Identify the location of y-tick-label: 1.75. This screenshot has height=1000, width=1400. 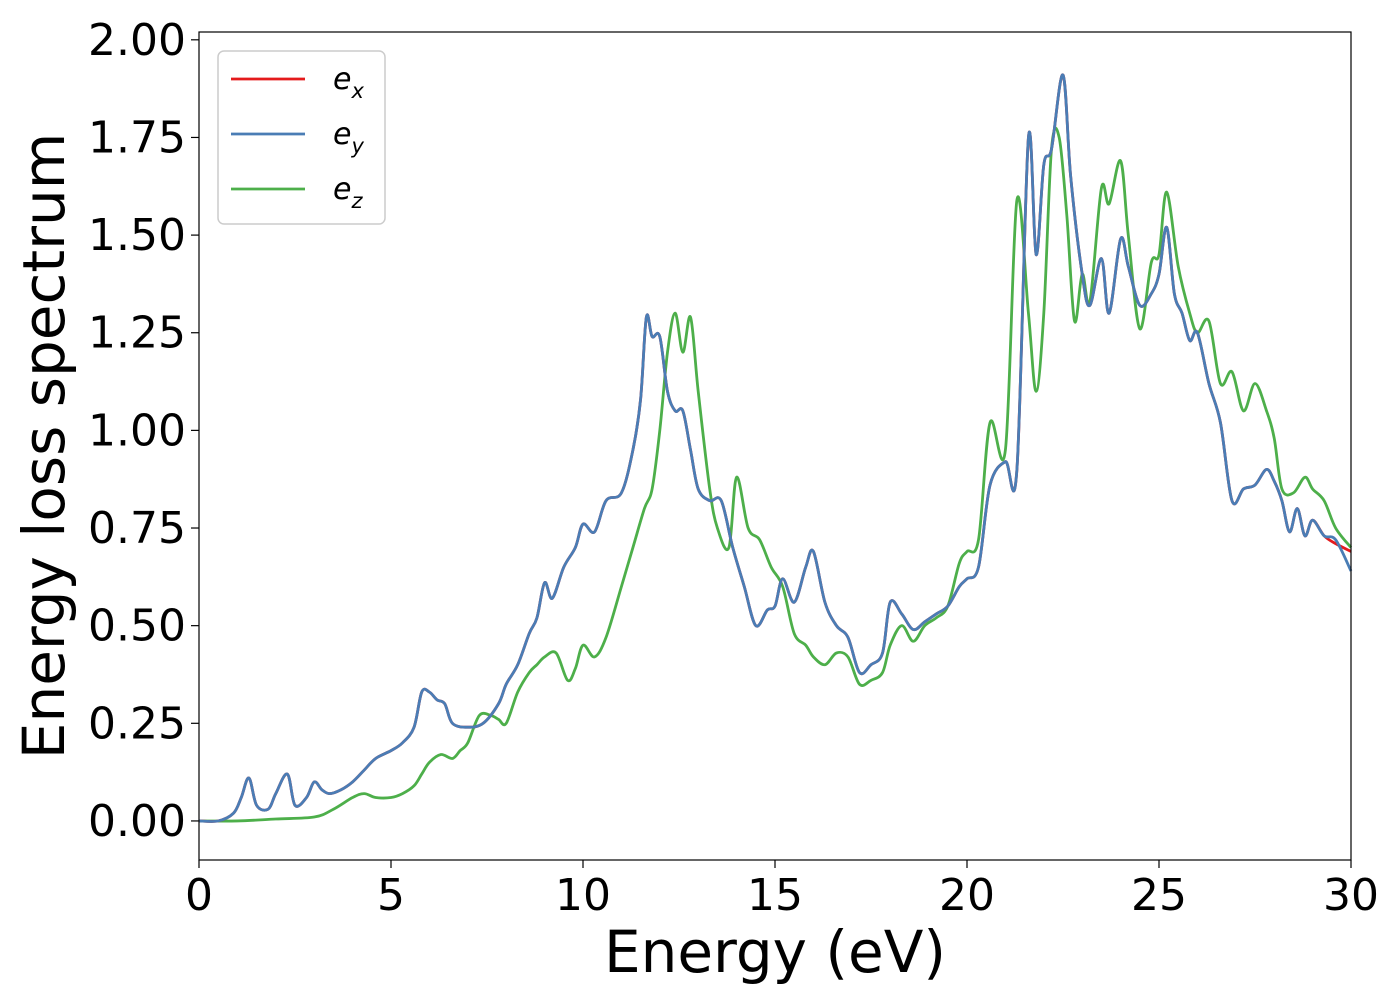
(137, 137).